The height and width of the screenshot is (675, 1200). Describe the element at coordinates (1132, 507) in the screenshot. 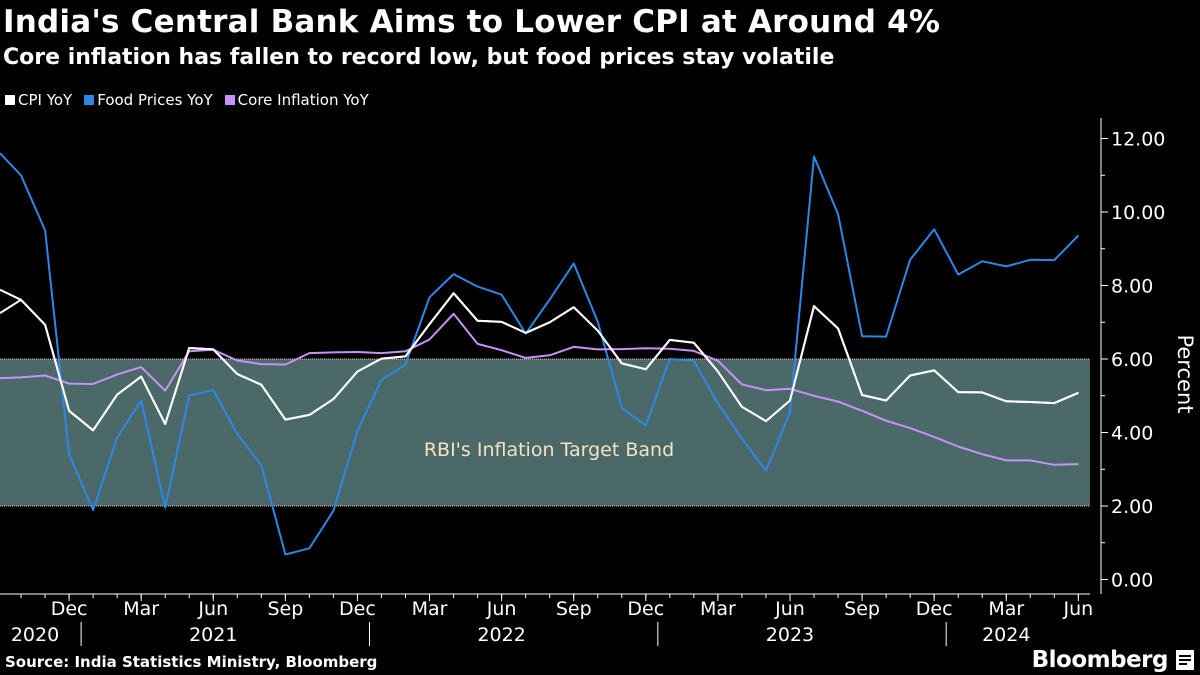

I see `y-tick-label: 2.00` at that location.